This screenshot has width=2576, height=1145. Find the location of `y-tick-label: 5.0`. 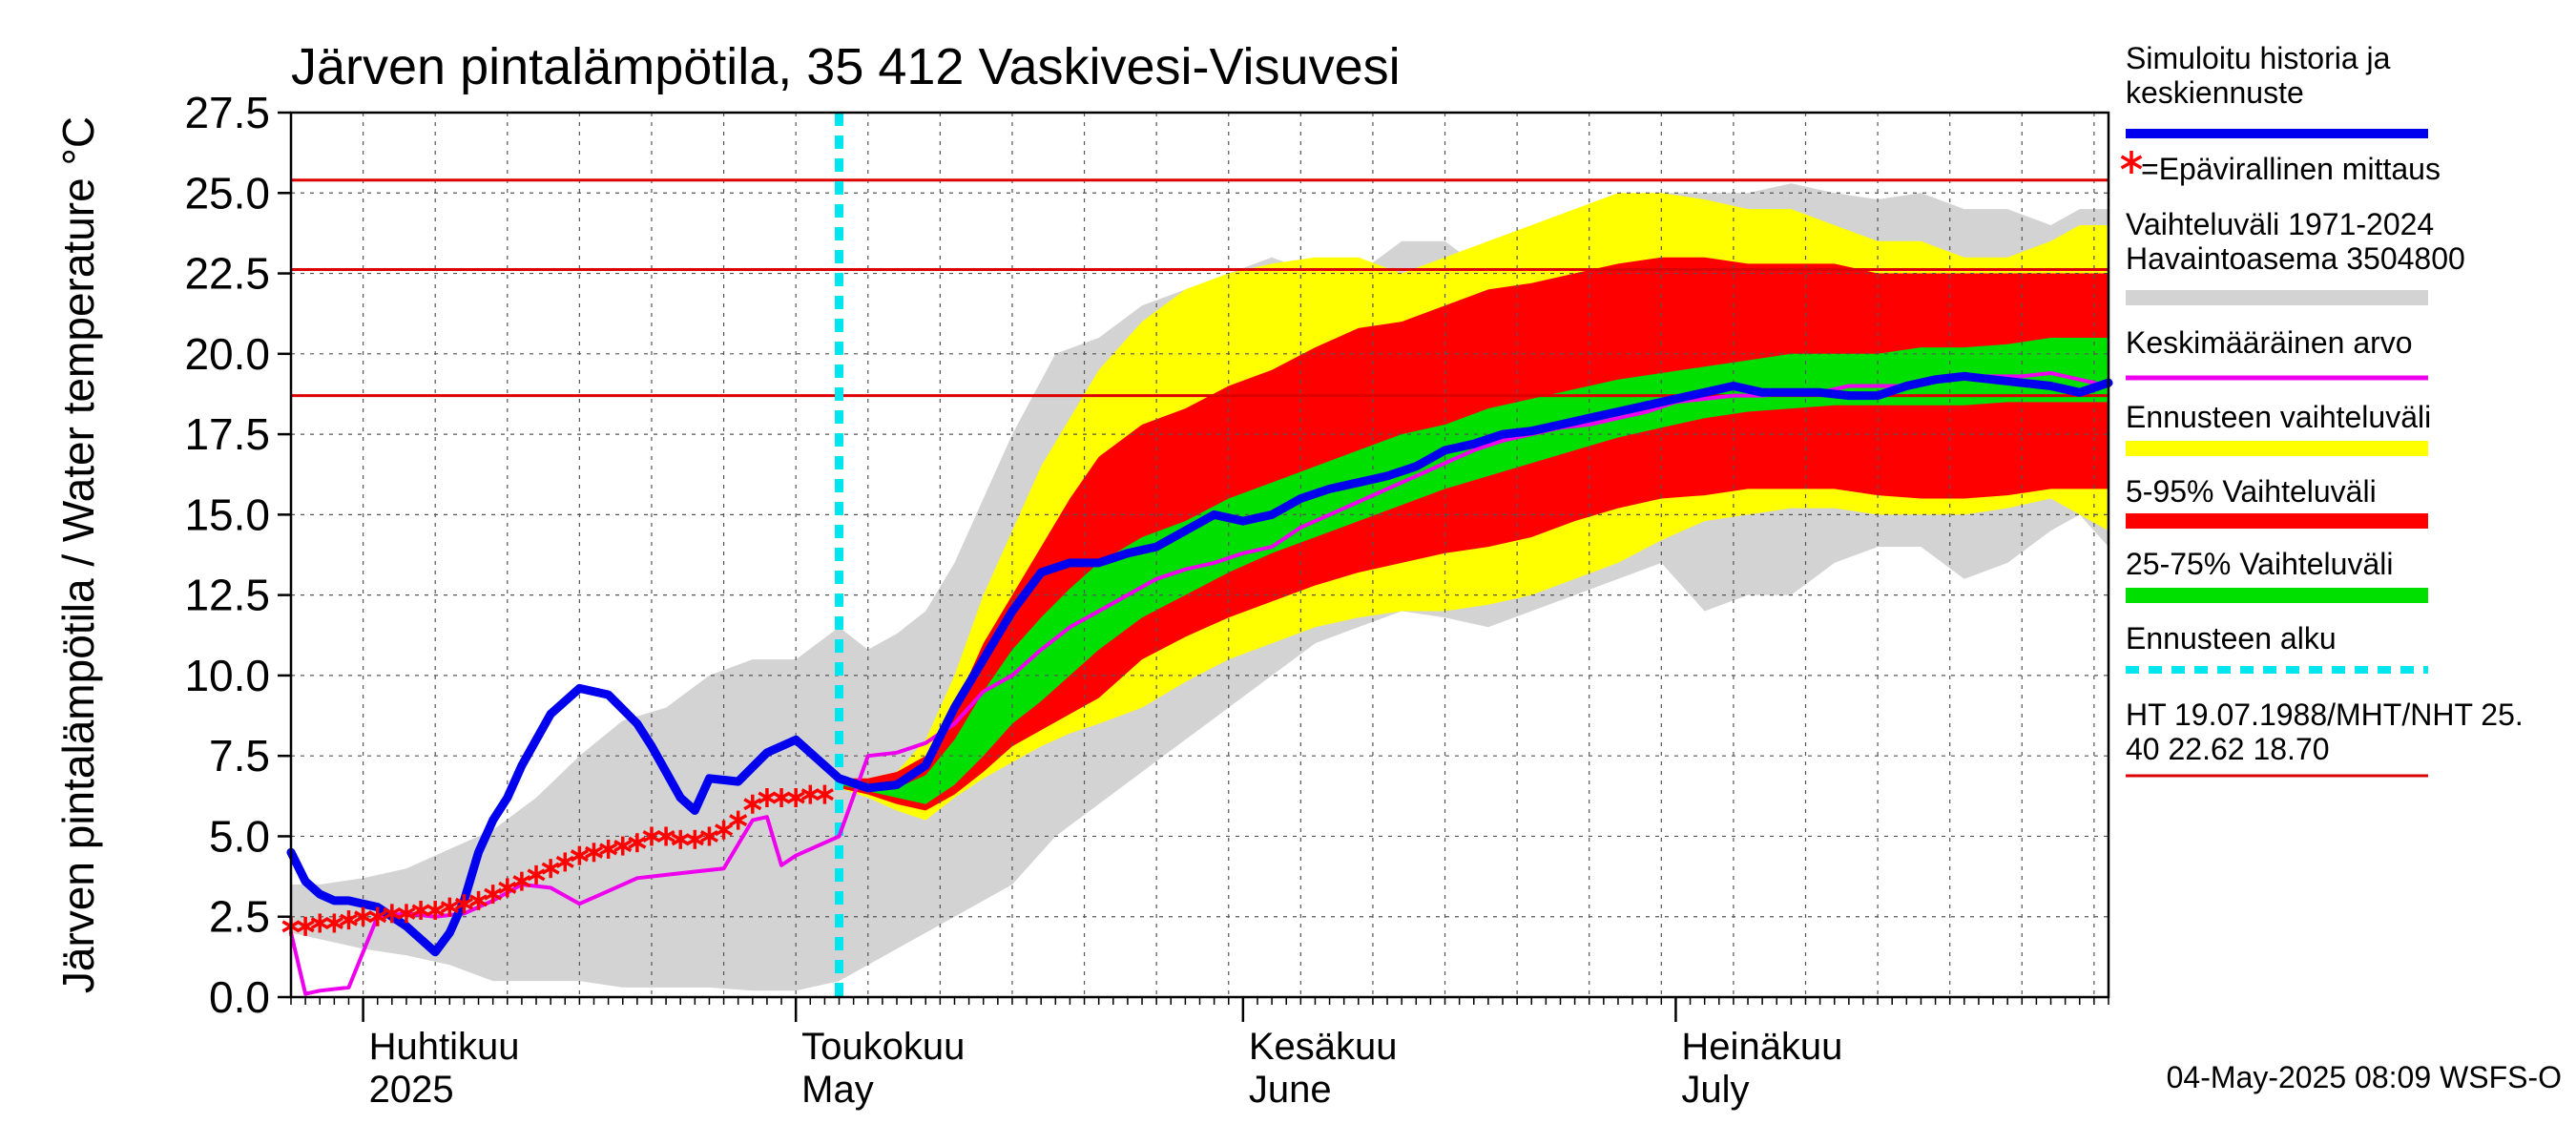

y-tick-label: 5.0 is located at coordinates (239, 836).